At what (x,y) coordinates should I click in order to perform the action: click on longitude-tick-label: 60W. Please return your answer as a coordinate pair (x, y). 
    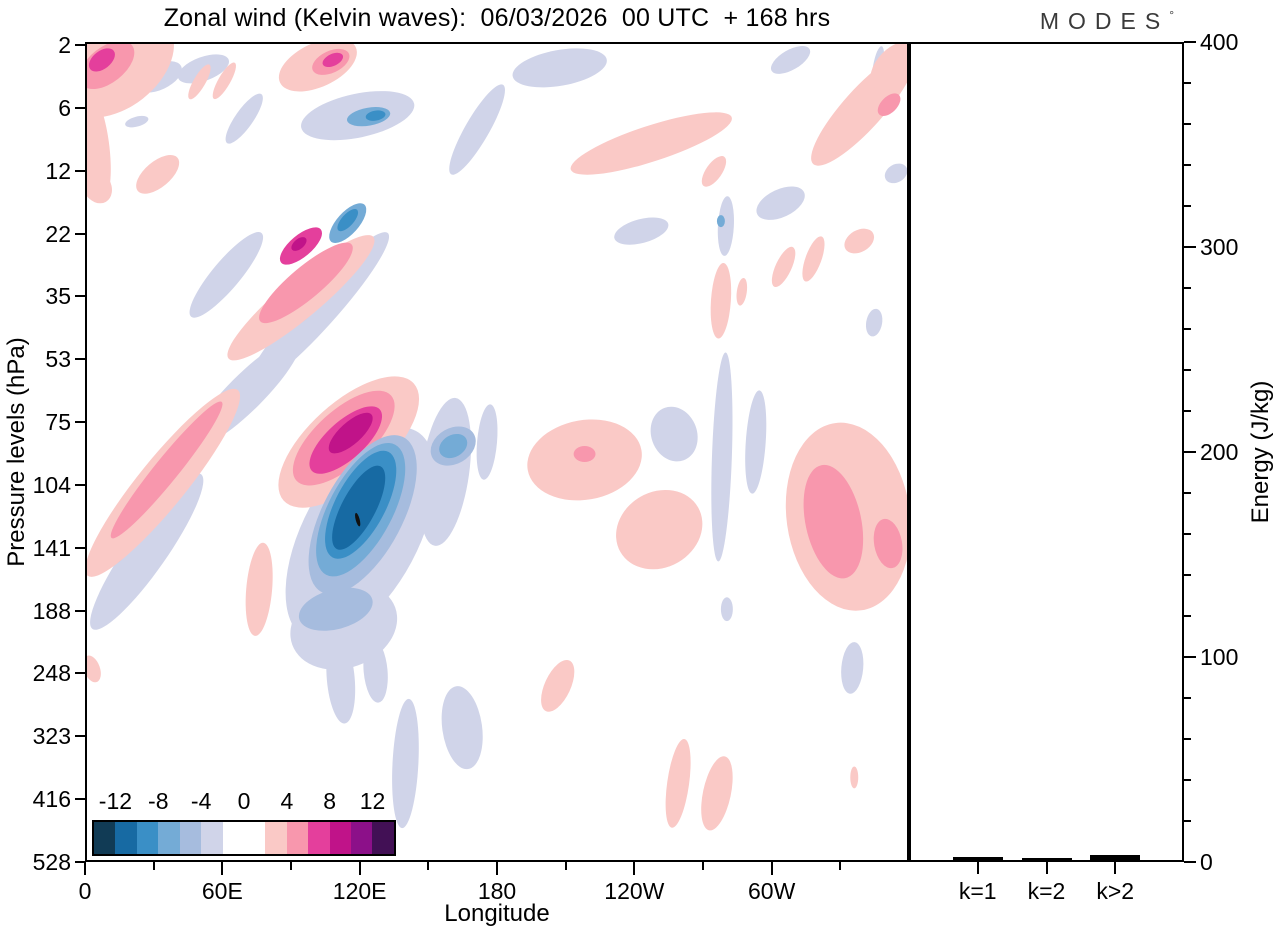
    Looking at the image, I should click on (772, 891).